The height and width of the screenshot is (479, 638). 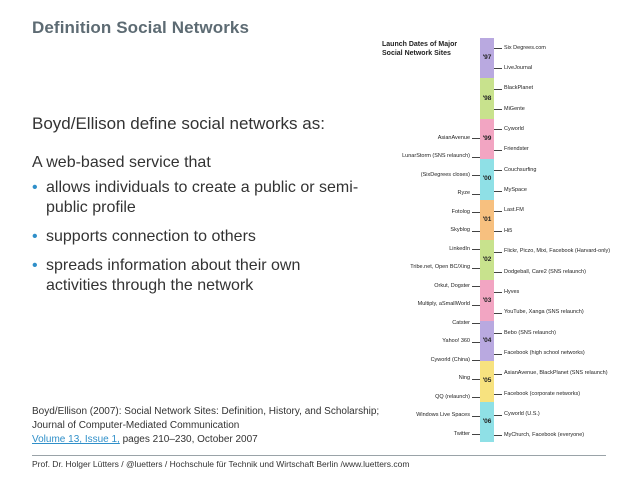 I want to click on timeline-event-label: Hi5, so click(x=508, y=230).